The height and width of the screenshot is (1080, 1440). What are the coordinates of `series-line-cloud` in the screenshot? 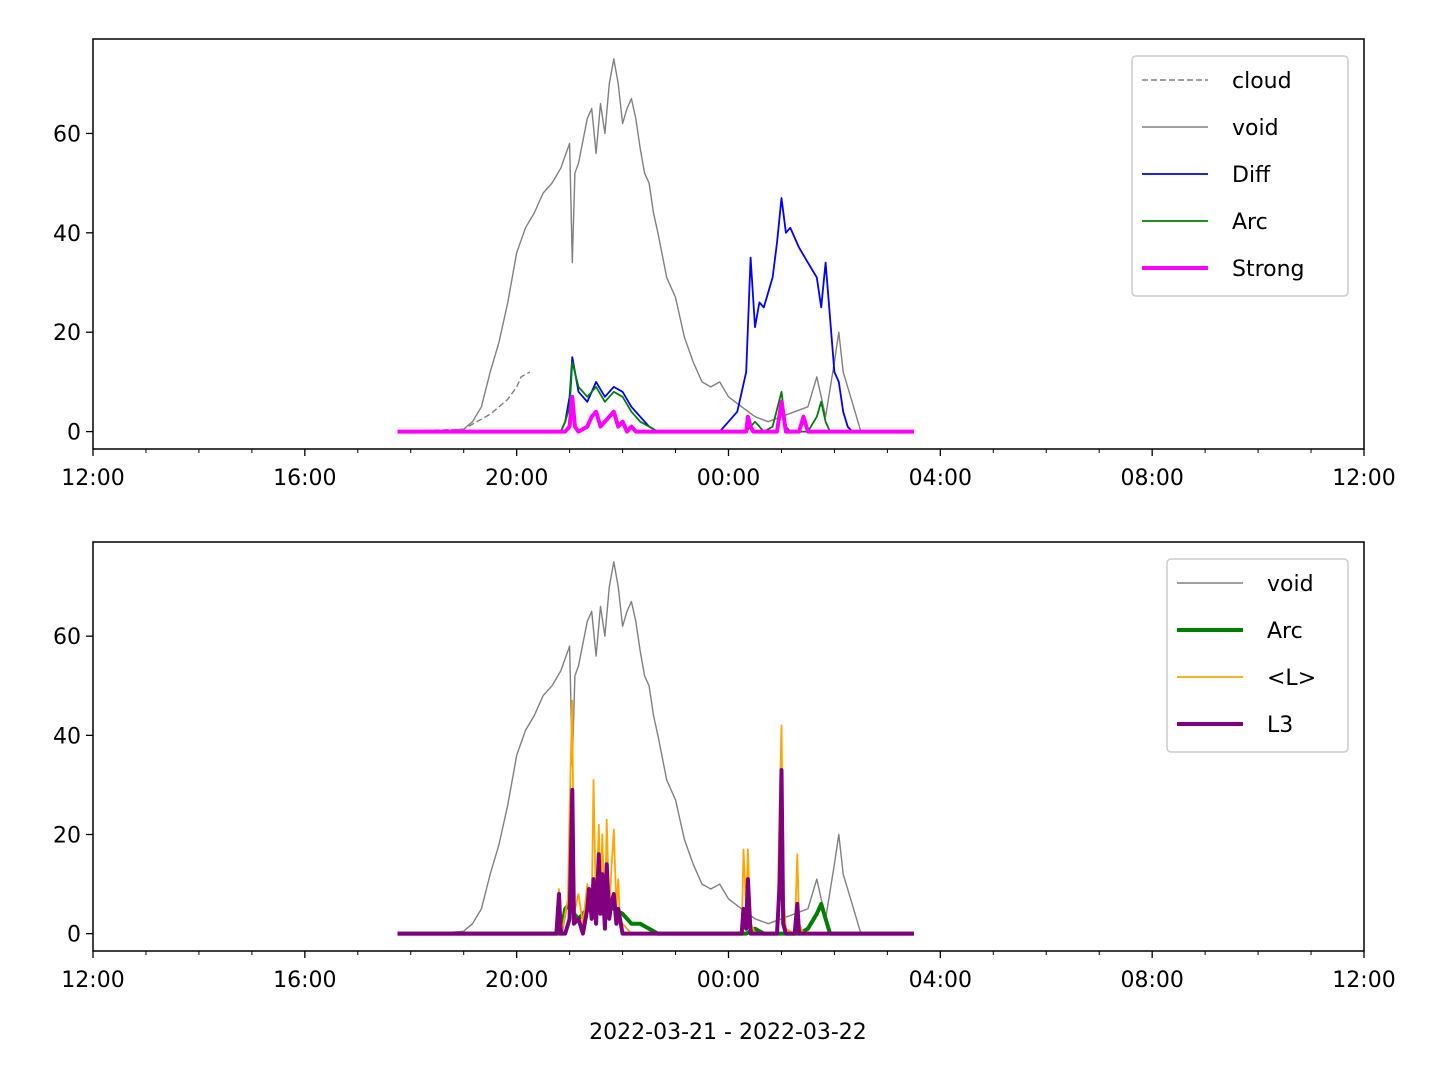 It's located at (464, 402).